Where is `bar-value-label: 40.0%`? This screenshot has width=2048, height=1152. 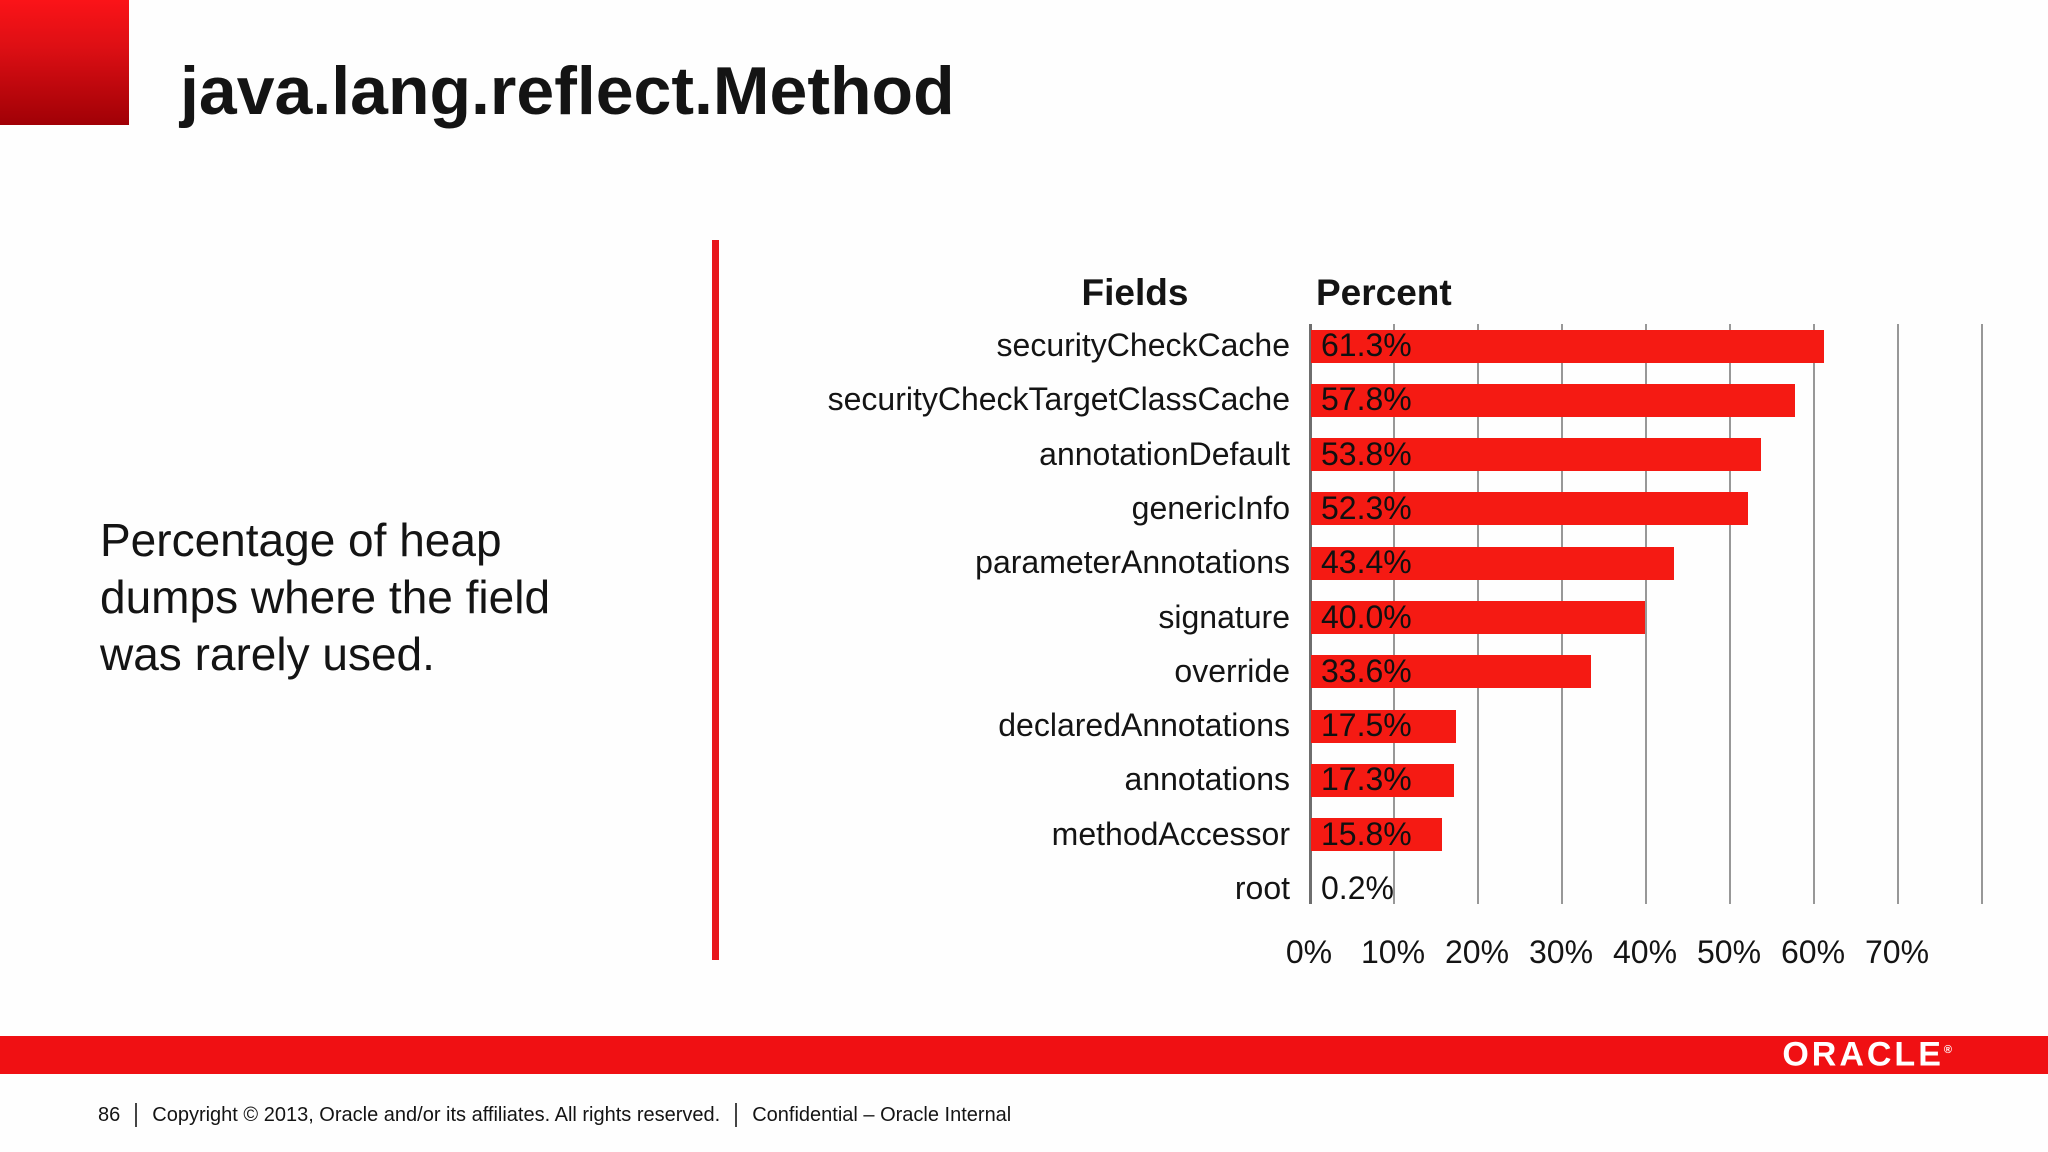
bar-value-label: 40.0% is located at coordinates (1366, 616).